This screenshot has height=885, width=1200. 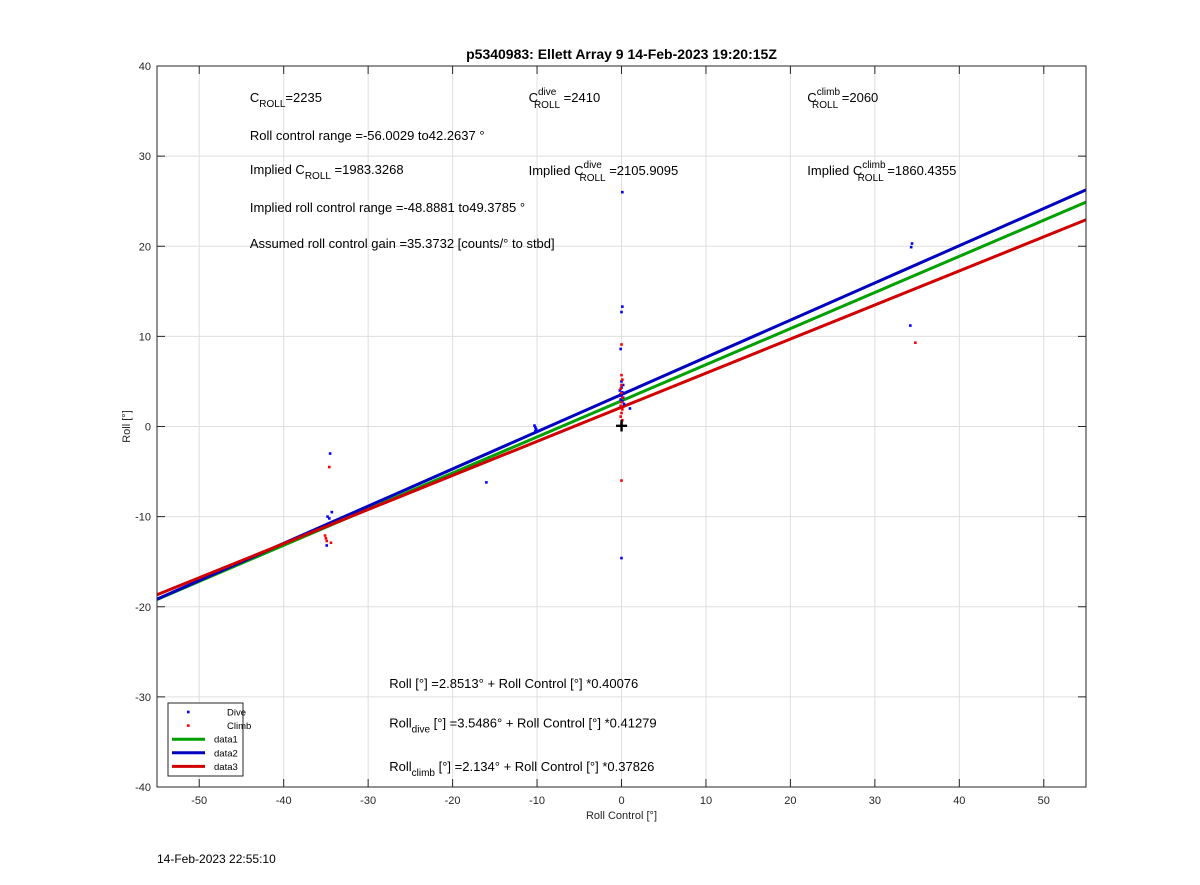 What do you see at coordinates (145, 247) in the screenshot?
I see `y-tick-label: 20` at bounding box center [145, 247].